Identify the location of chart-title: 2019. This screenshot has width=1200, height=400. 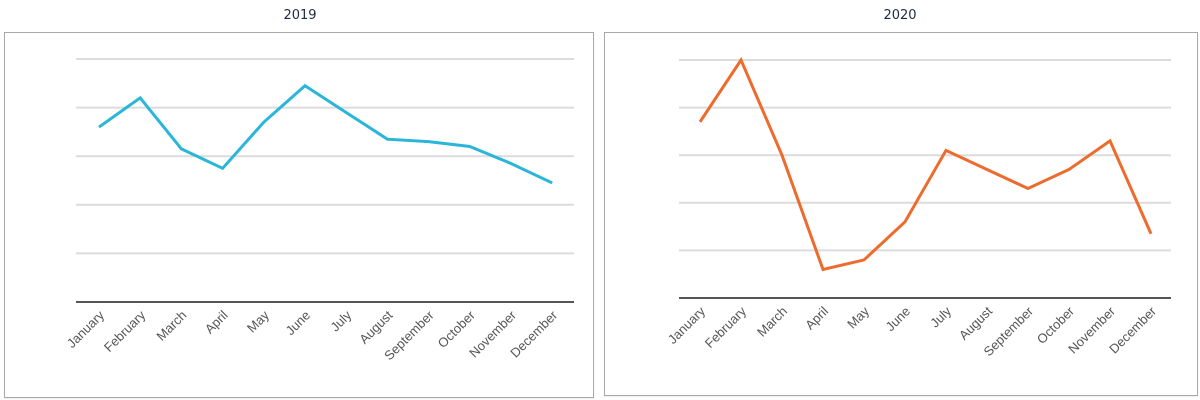
(300, 15).